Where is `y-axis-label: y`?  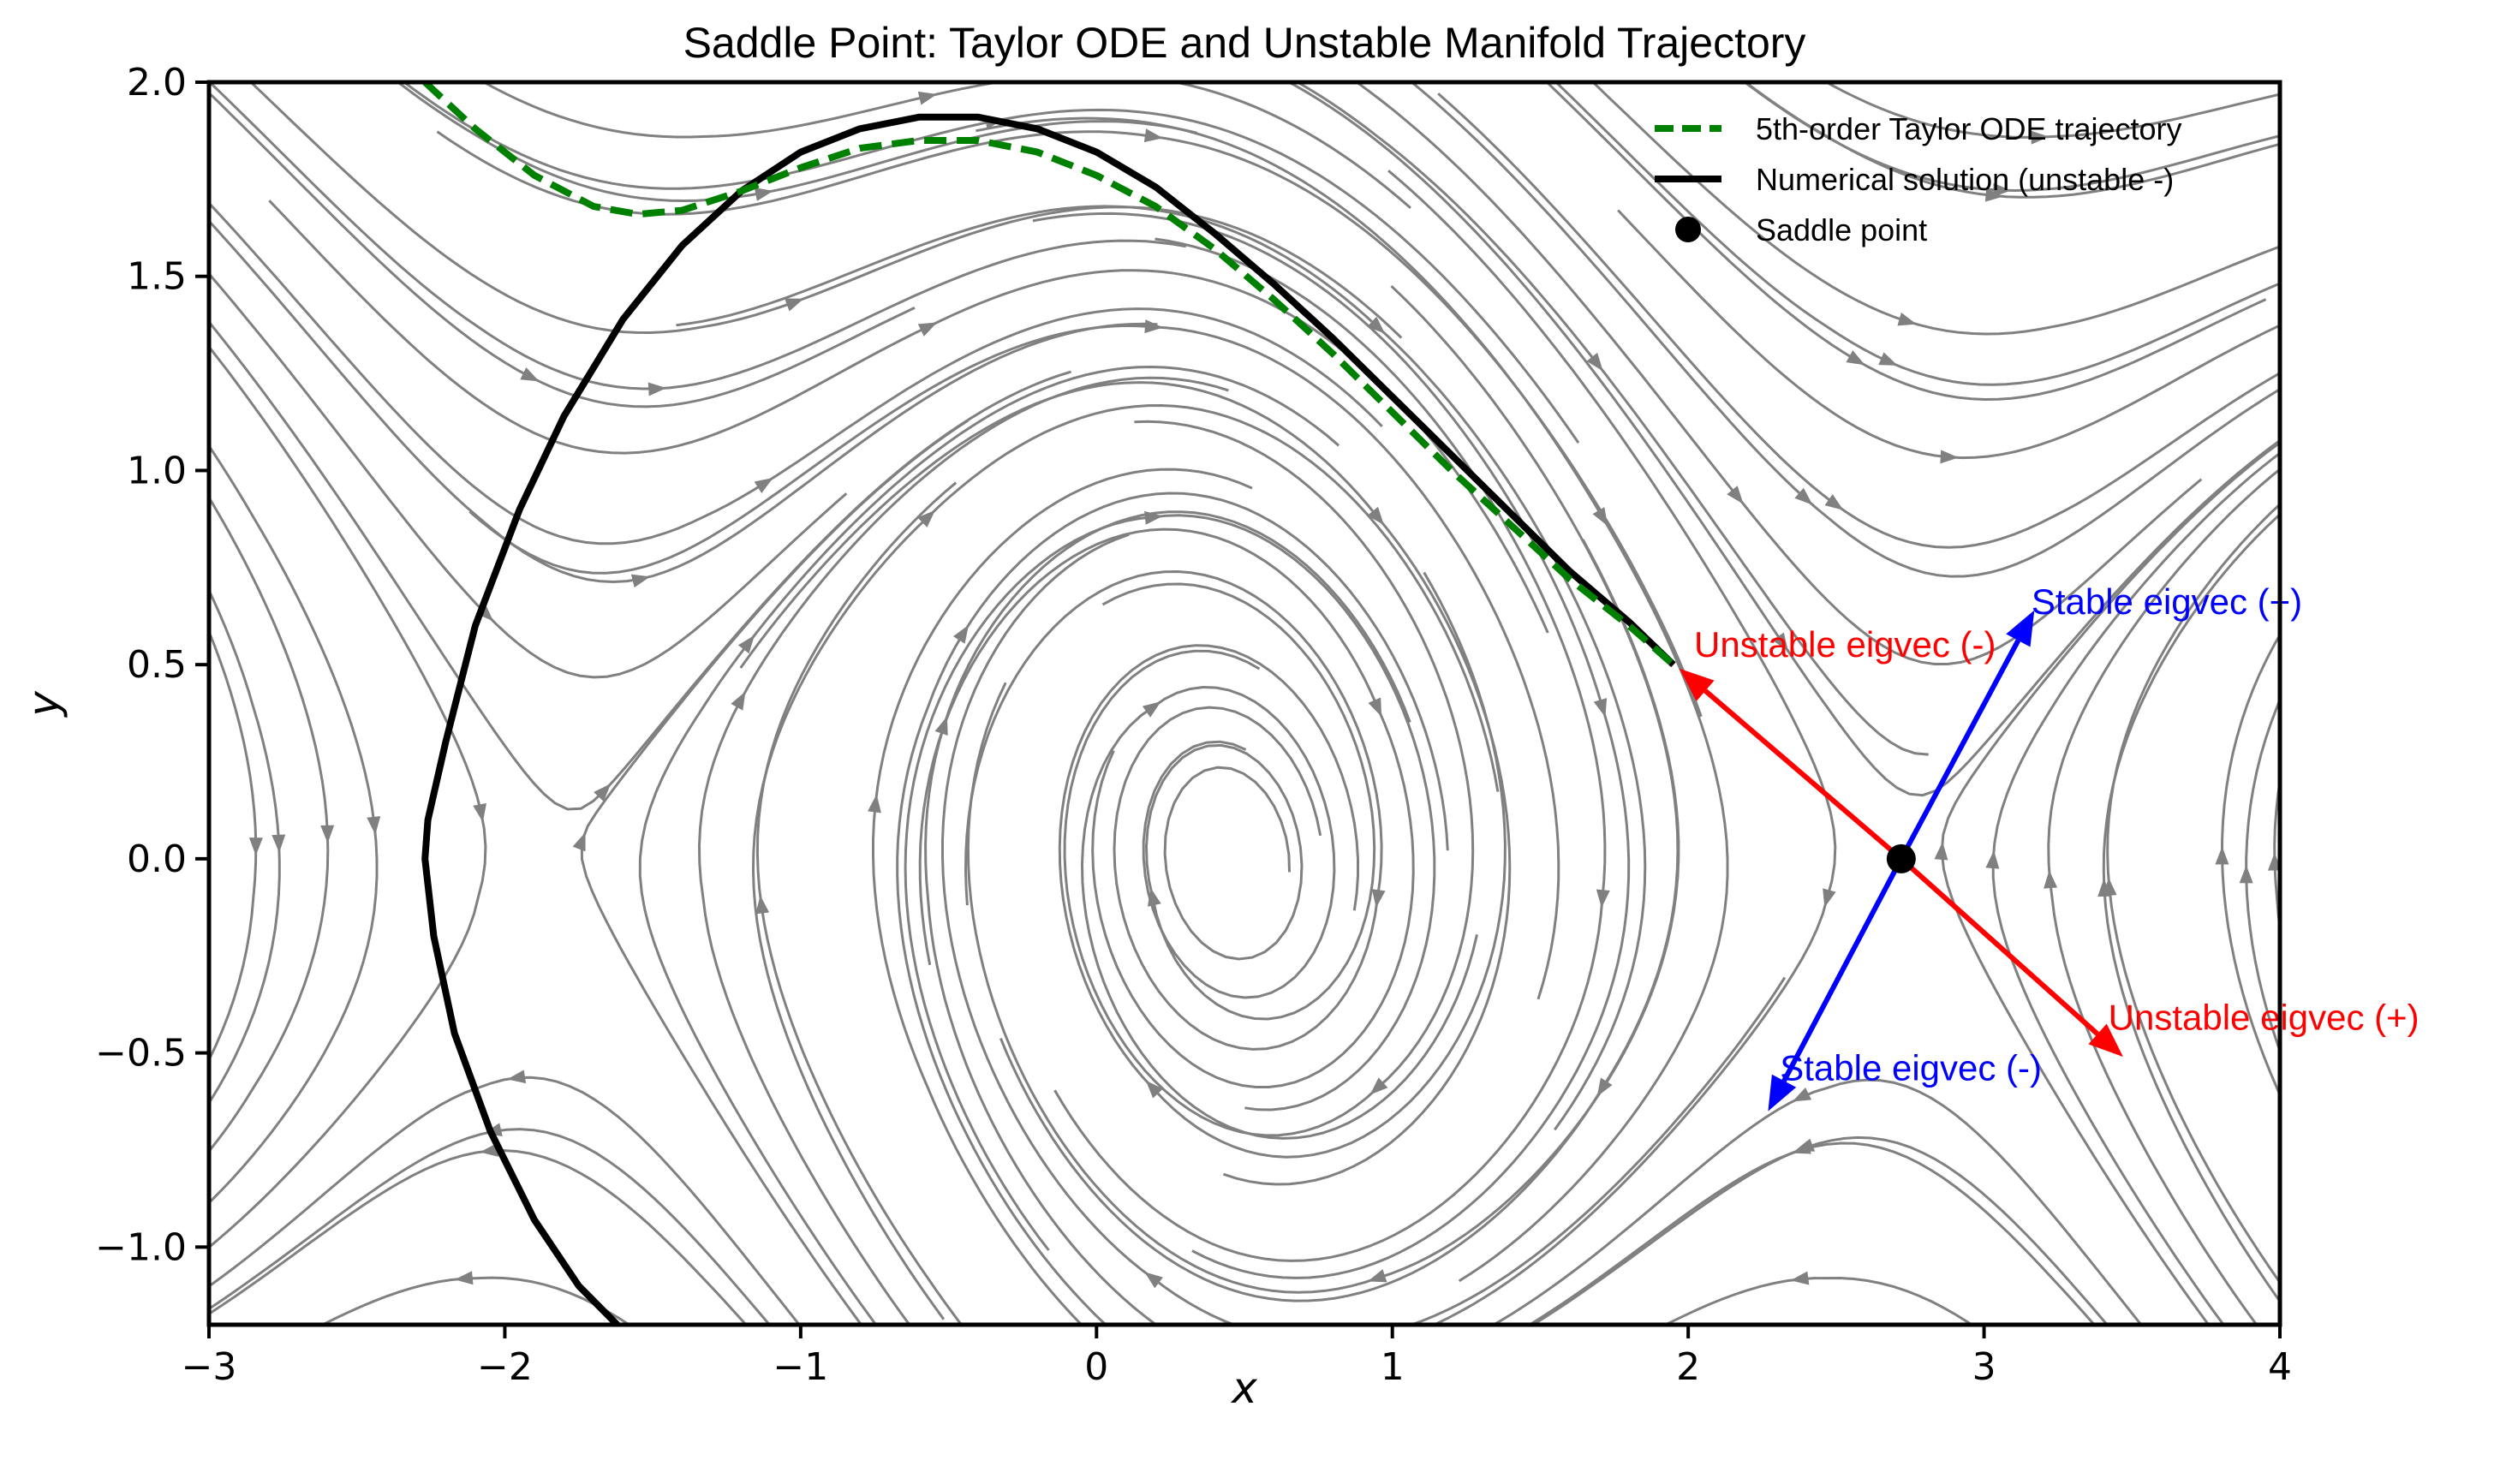 y-axis-label: y is located at coordinates (44, 704).